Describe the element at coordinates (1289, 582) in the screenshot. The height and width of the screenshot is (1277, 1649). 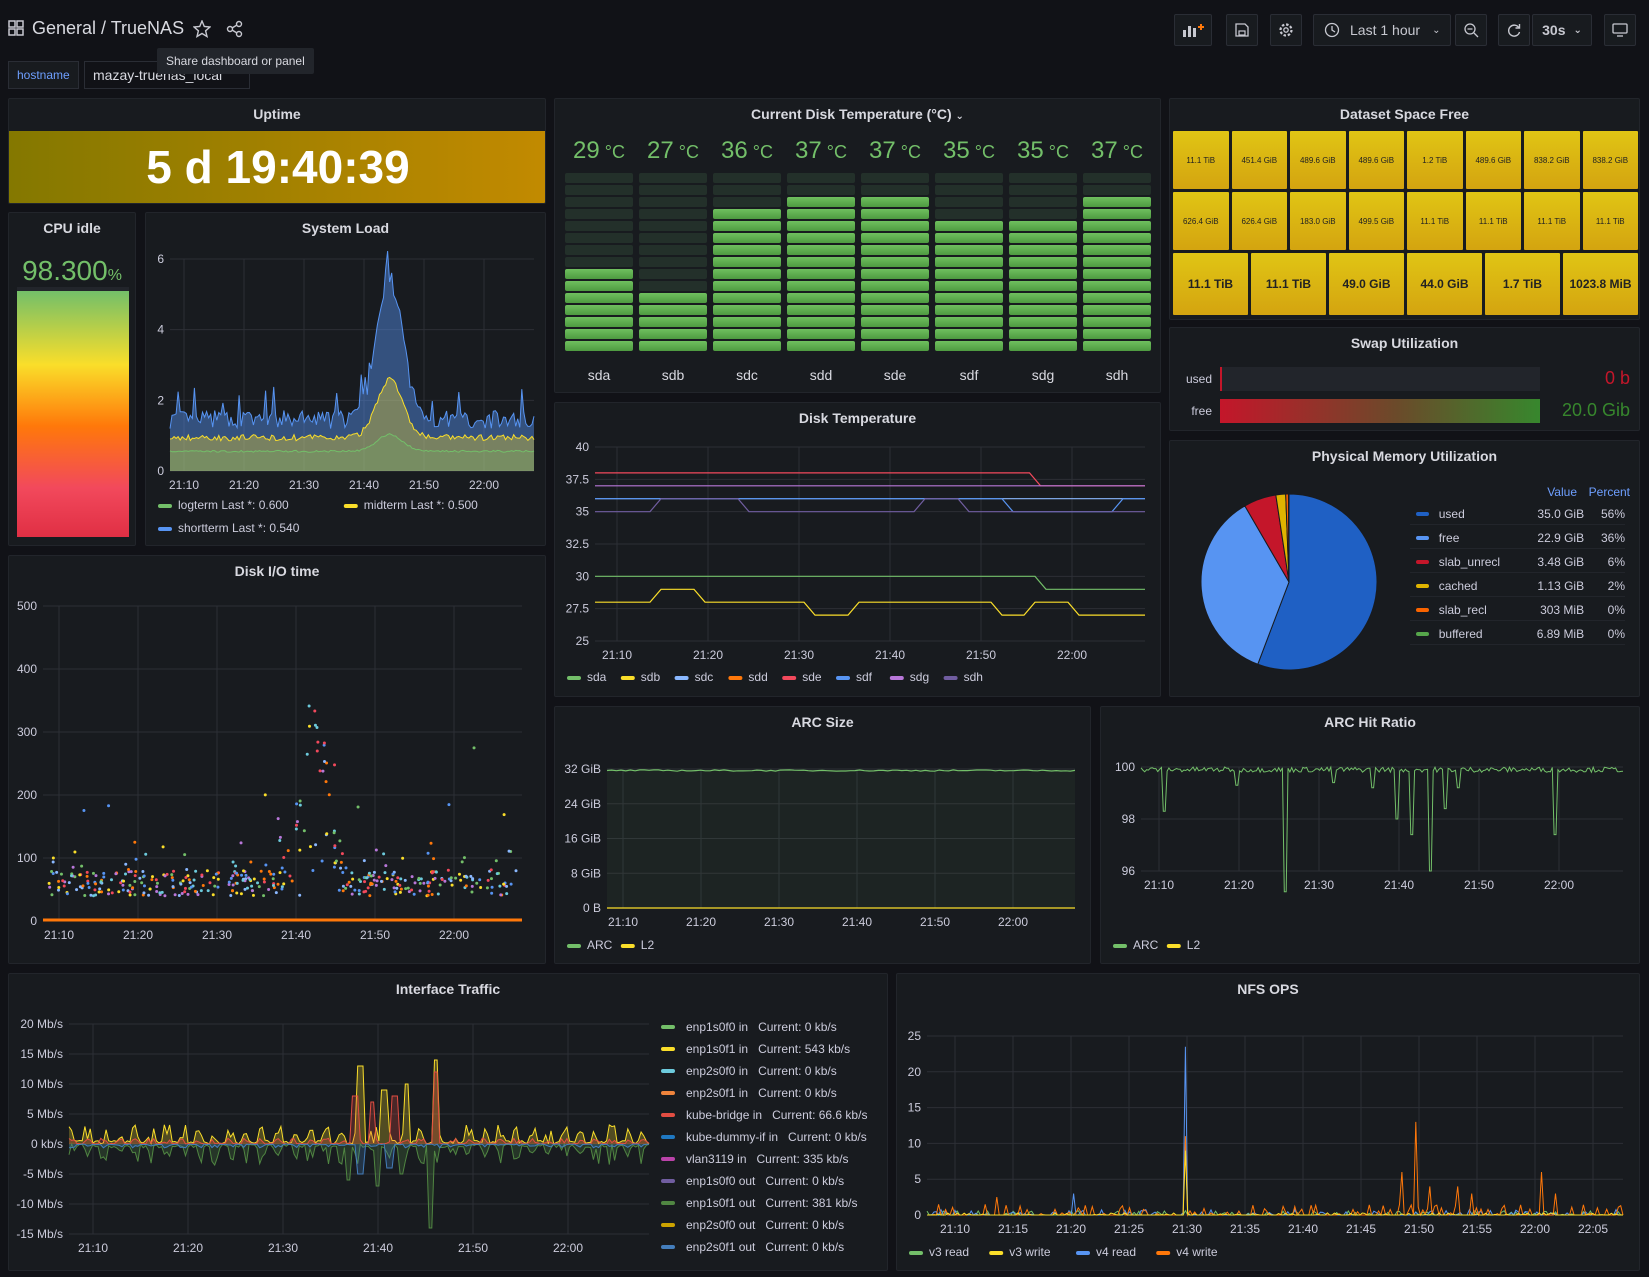
I see `memory-pie-chart` at that location.